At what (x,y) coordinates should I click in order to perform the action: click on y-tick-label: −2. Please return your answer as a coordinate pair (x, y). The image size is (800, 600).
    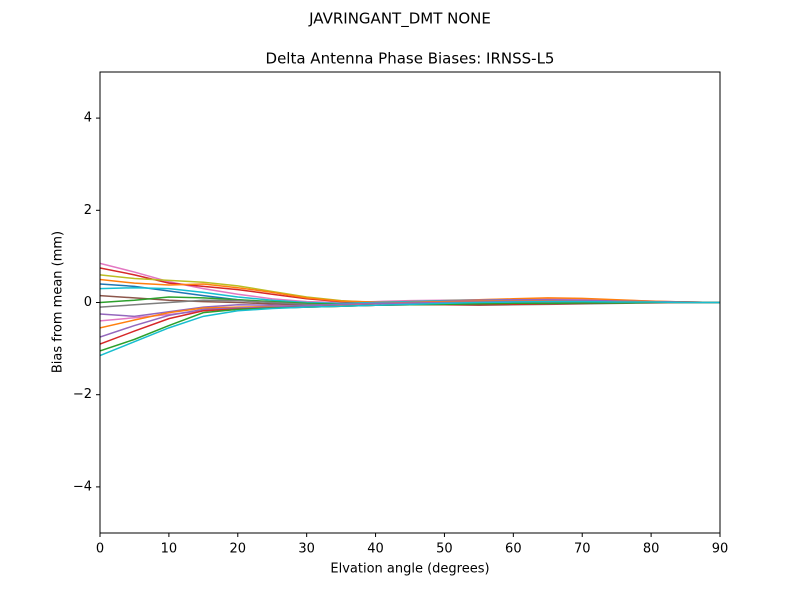
    Looking at the image, I should click on (82, 394).